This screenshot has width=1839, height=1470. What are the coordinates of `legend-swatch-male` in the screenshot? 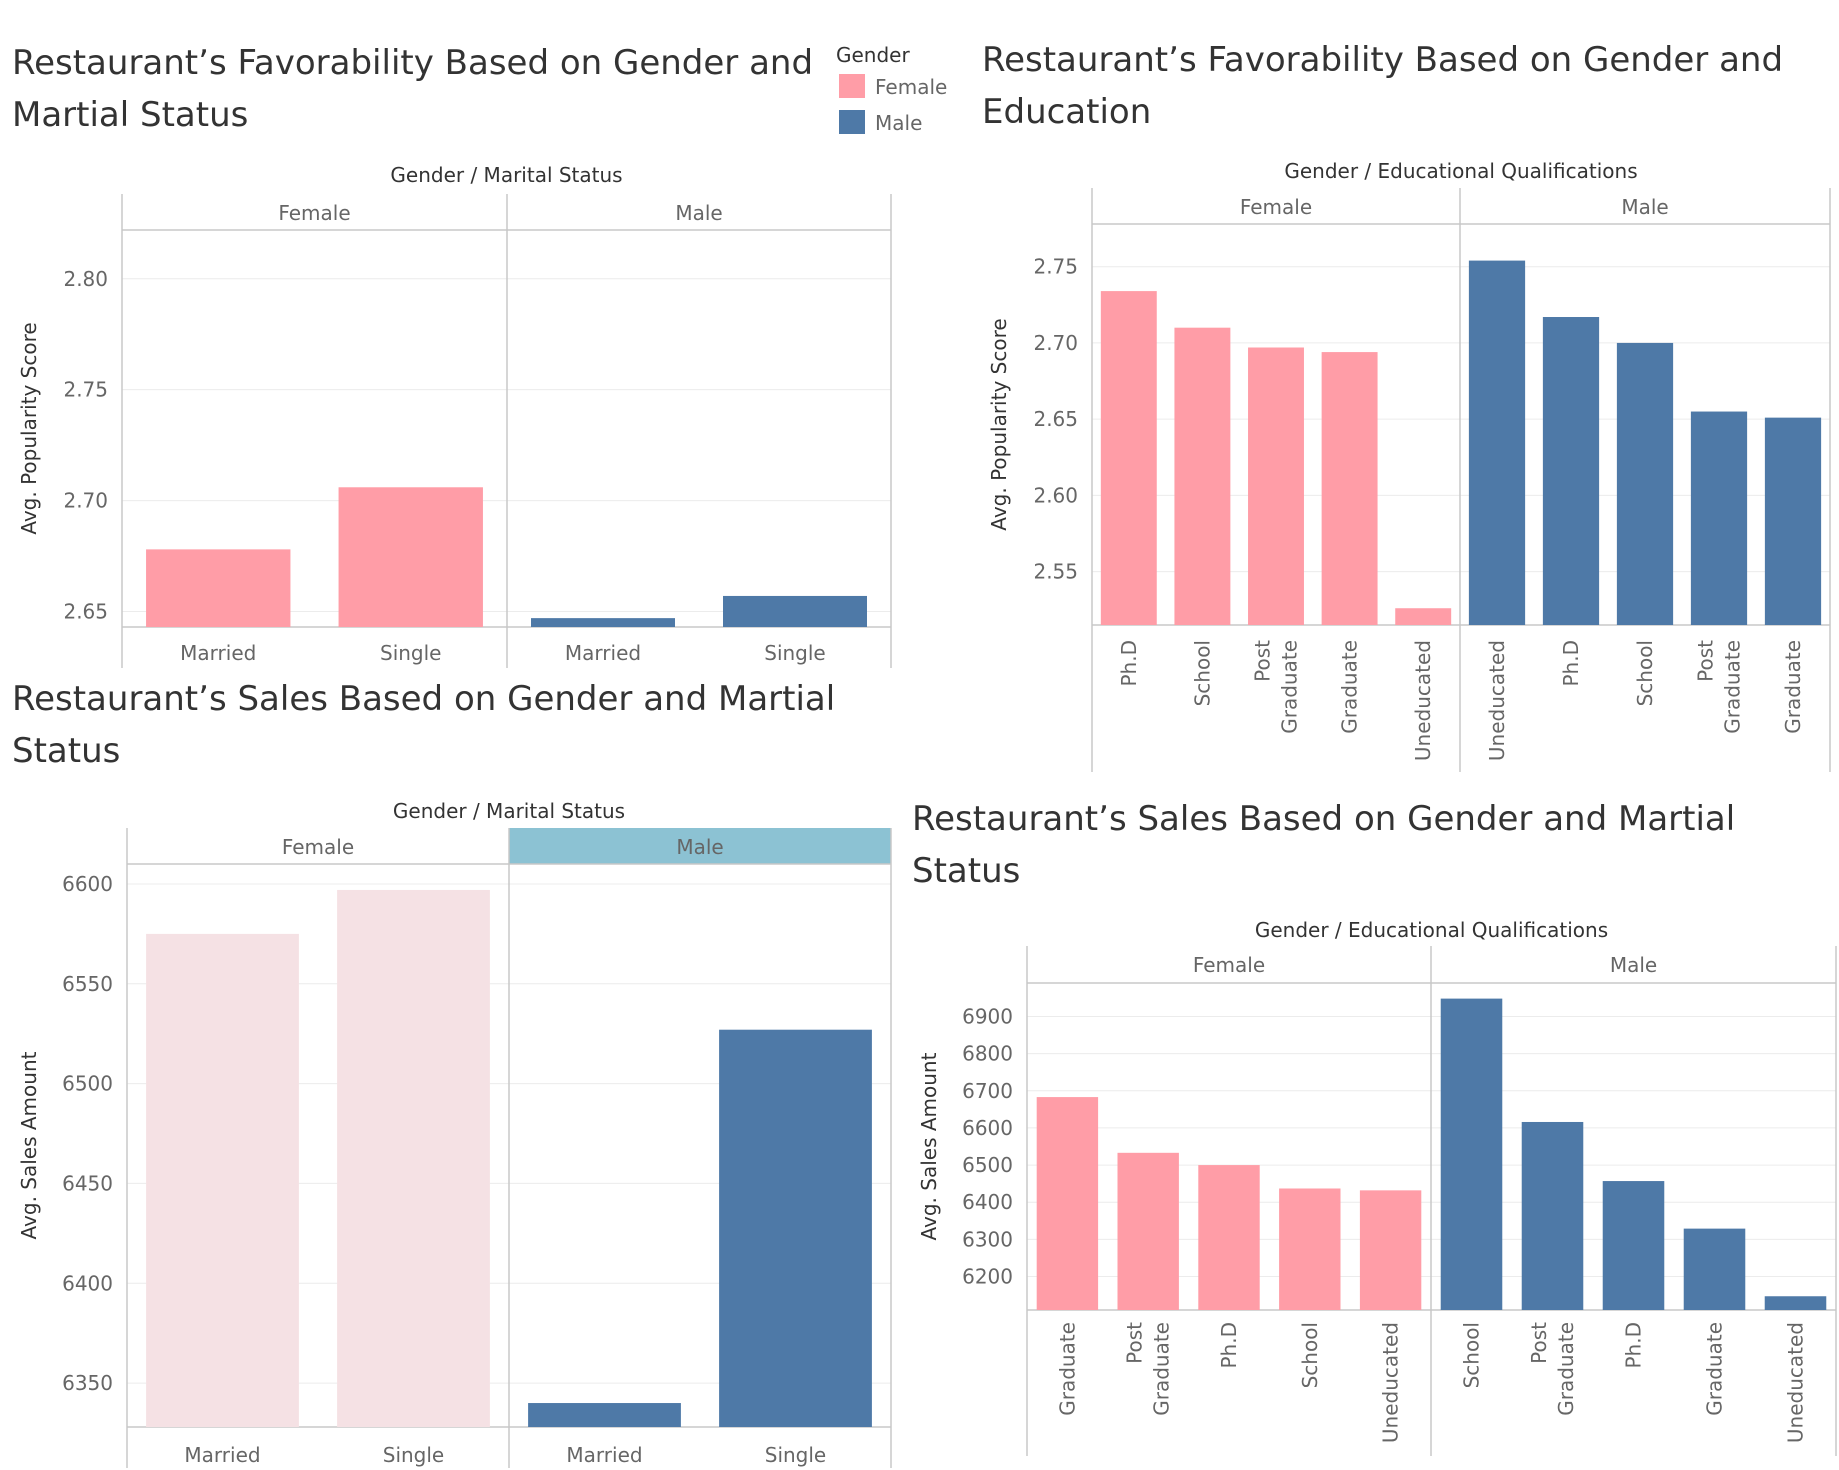 It's located at (852, 122).